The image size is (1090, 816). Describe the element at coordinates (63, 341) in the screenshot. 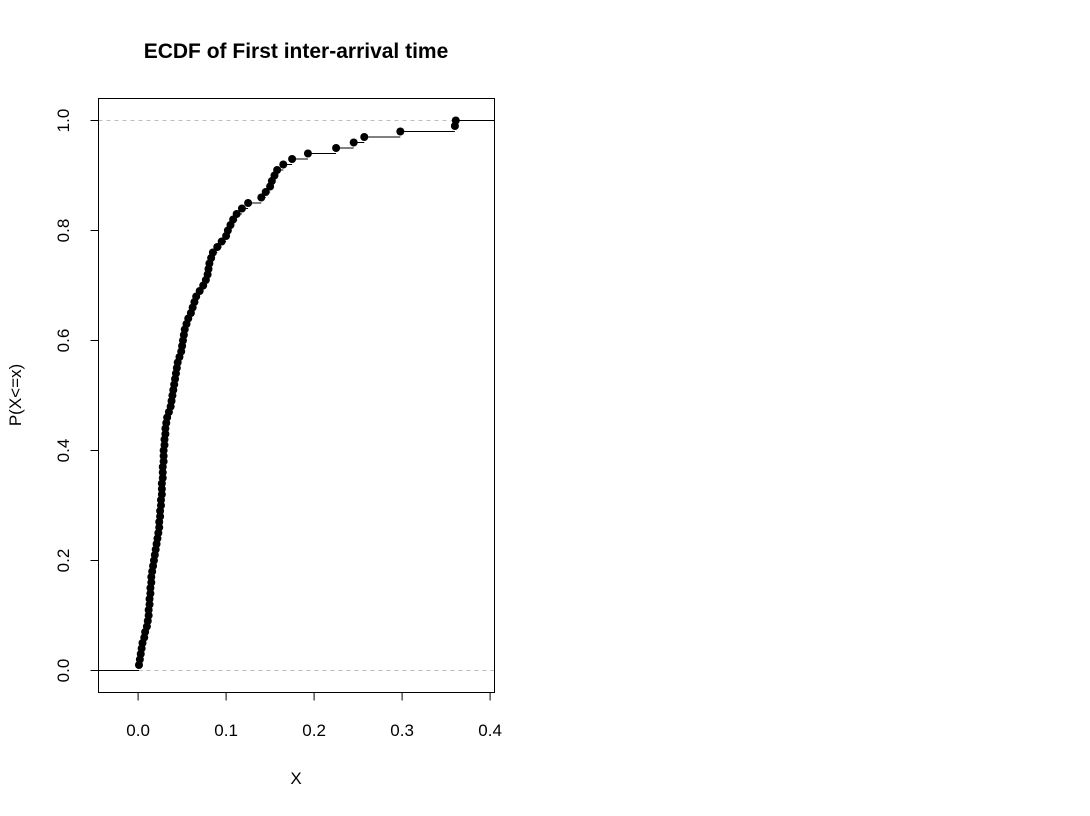

I see `y-tick-label: 0.6` at that location.